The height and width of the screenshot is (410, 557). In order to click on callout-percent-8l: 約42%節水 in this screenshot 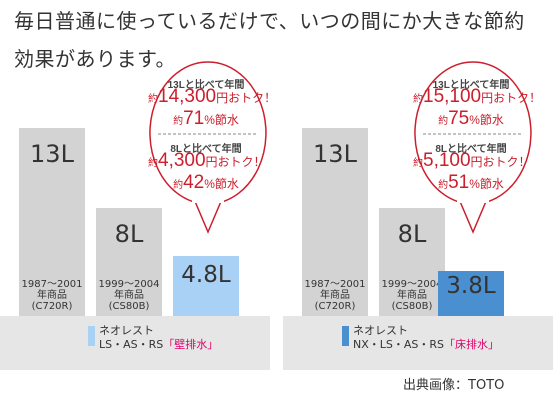, I will do `click(206, 182)`.